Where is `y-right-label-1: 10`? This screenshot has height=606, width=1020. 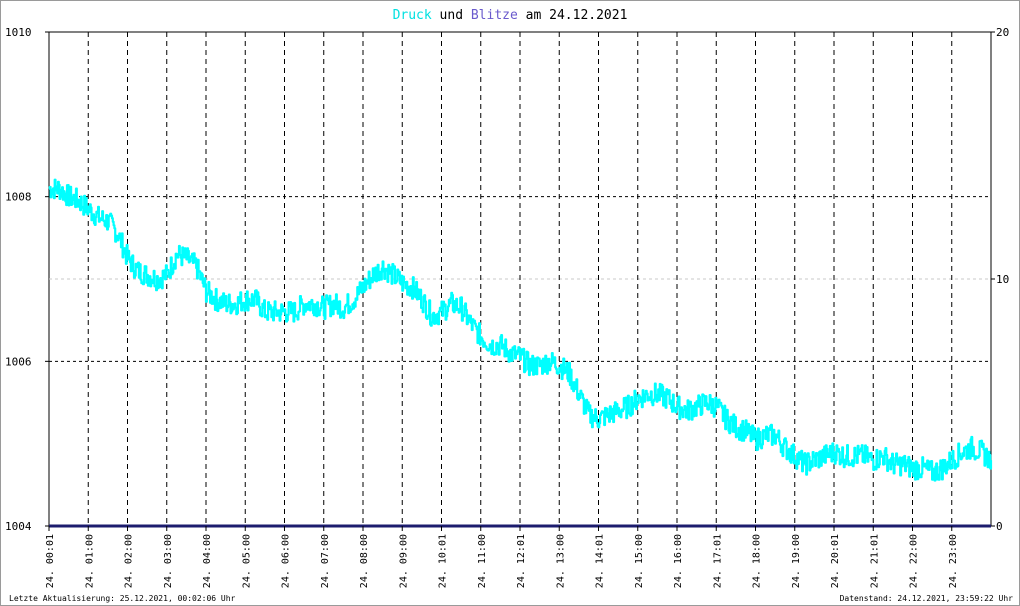
y-right-label-1: 10 is located at coordinates (1002, 279).